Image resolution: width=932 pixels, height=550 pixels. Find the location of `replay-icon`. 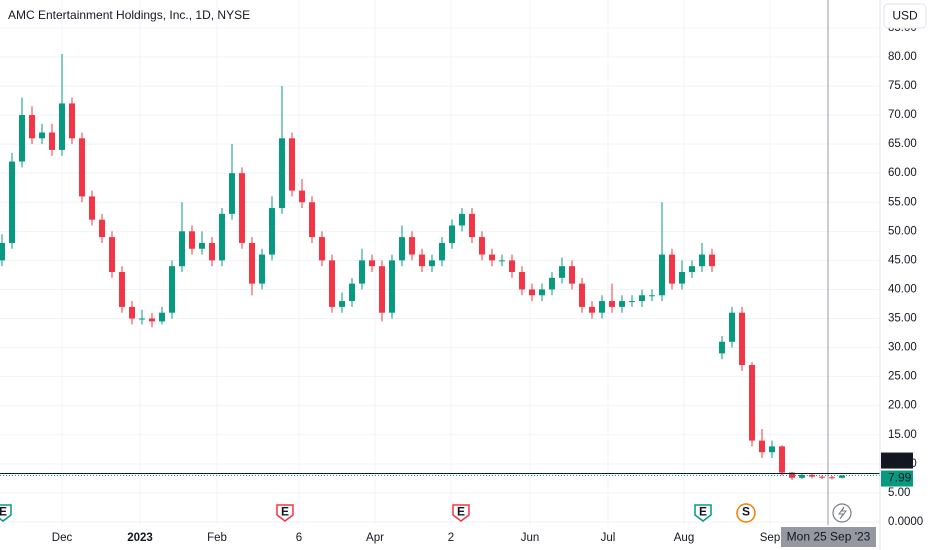

replay-icon is located at coordinates (842, 513).